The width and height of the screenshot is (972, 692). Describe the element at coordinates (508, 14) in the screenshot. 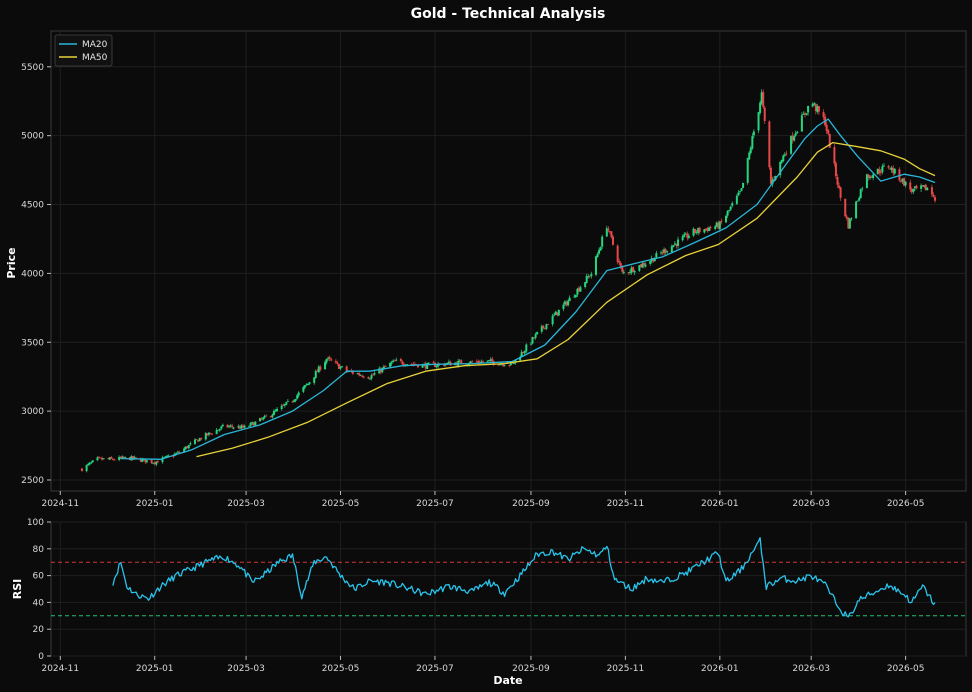

I see `chart-title: Gold - Technical Analysis` at that location.